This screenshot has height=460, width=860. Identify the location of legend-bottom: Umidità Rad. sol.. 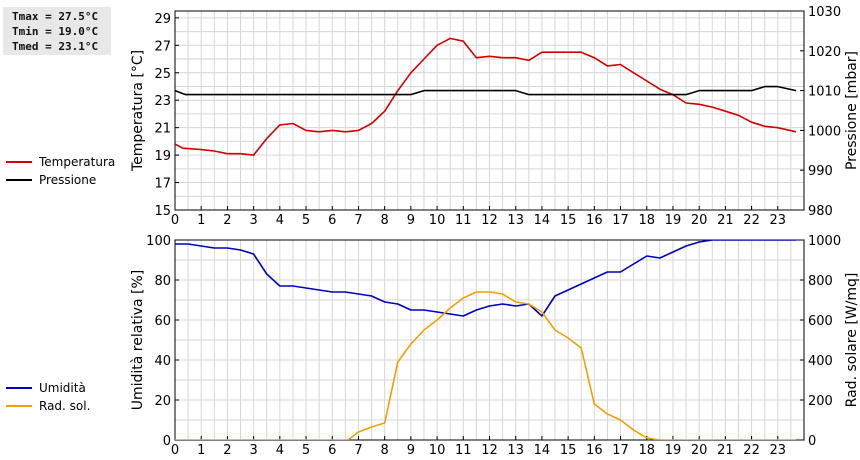
(48, 397).